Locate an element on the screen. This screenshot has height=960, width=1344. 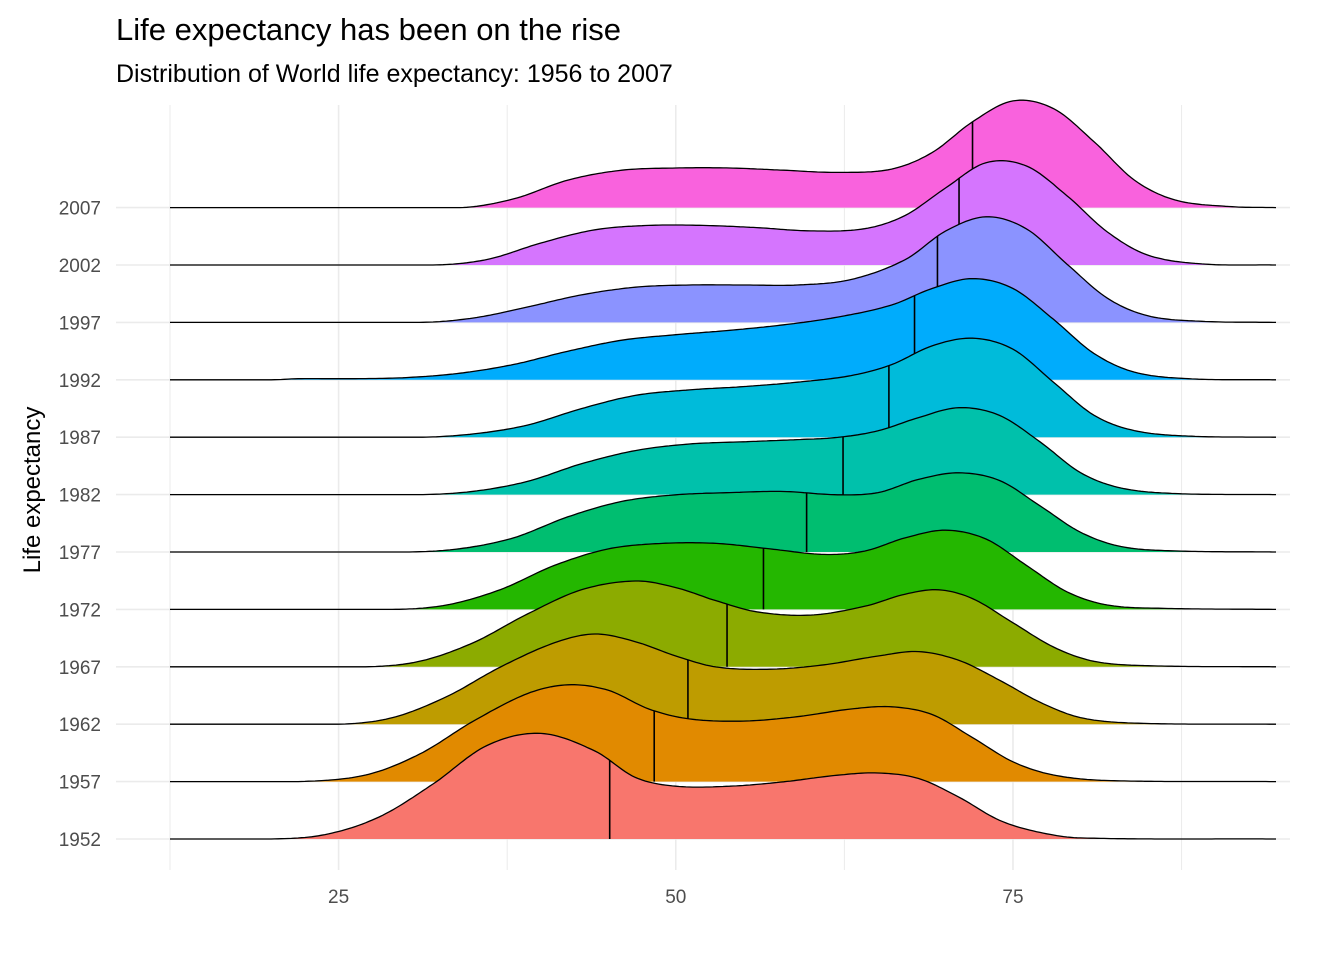
ridge-1972 is located at coordinates (723, 570).